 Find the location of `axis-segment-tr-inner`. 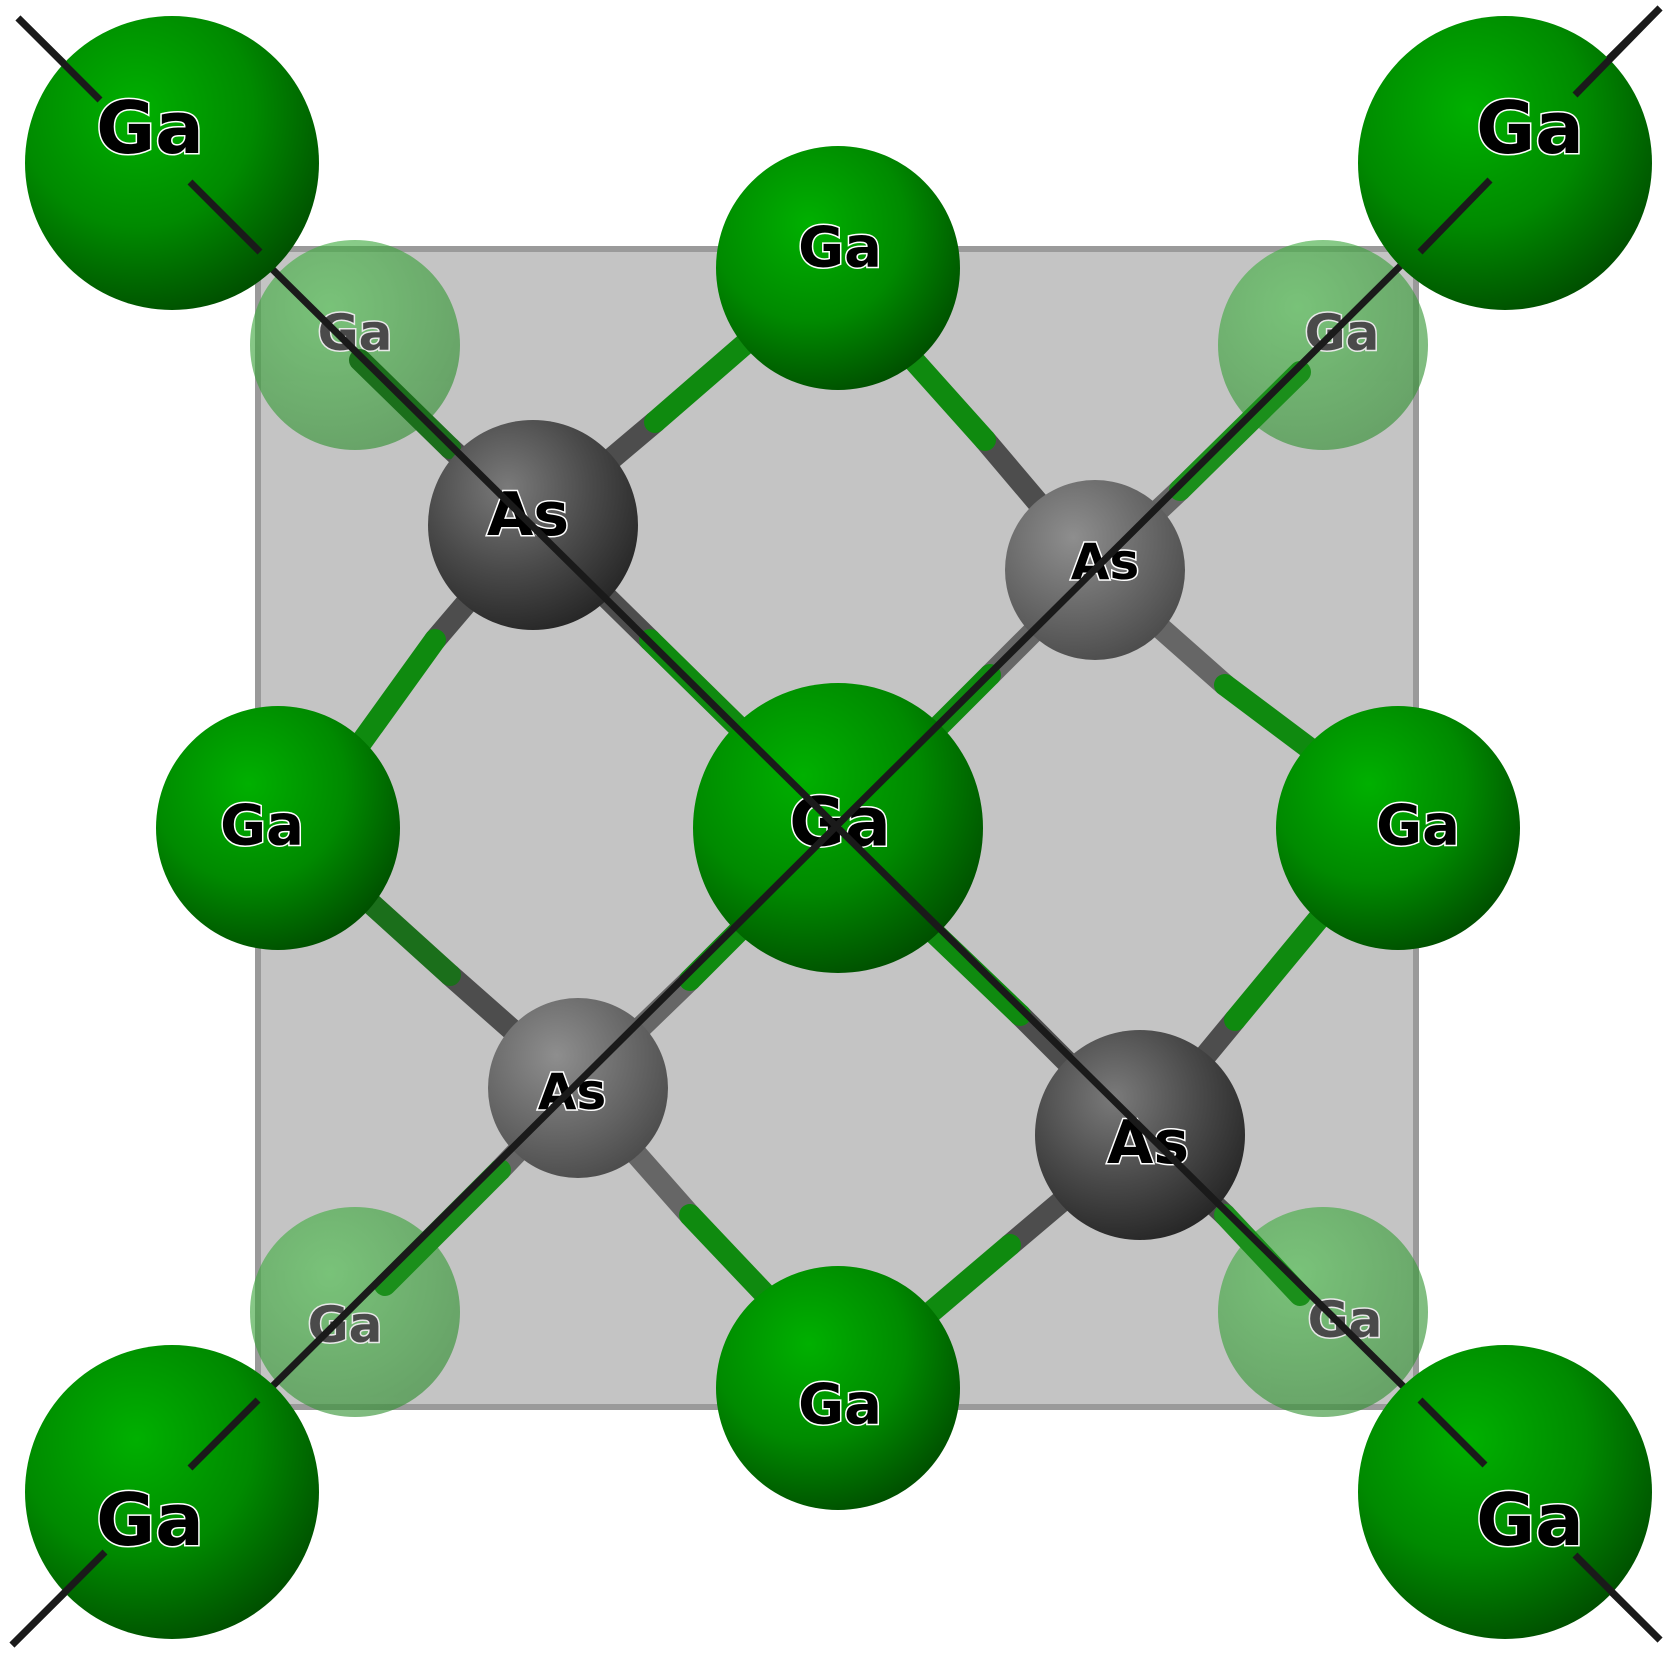

axis-segment-tr-inner is located at coordinates (1455, 216).